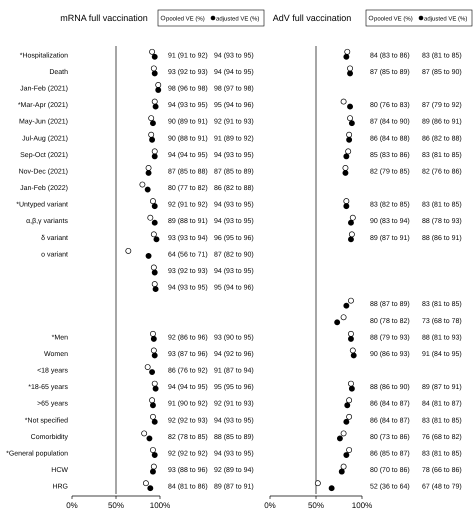 The image size is (474, 531). What do you see at coordinates (104, 18) in the screenshot?
I see `chart-title: mRNA full vaccination` at bounding box center [104, 18].